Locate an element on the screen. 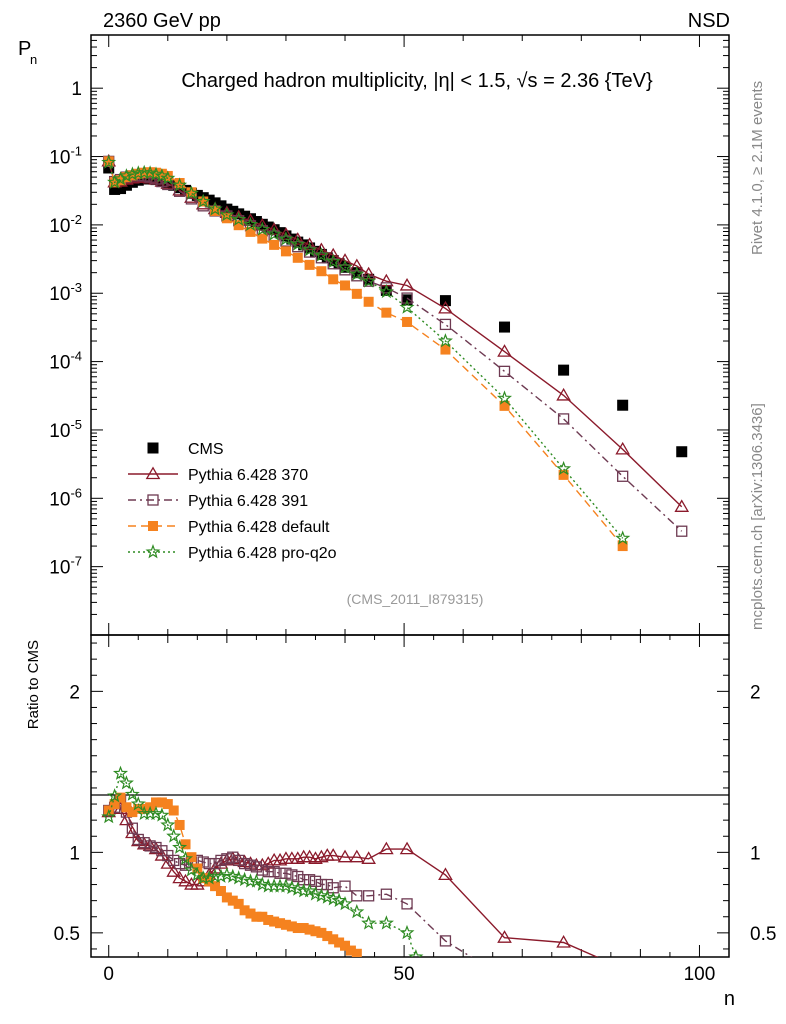 This screenshot has width=786, height=1024. legend-label: Pythia 6.428 391 is located at coordinates (248, 501).